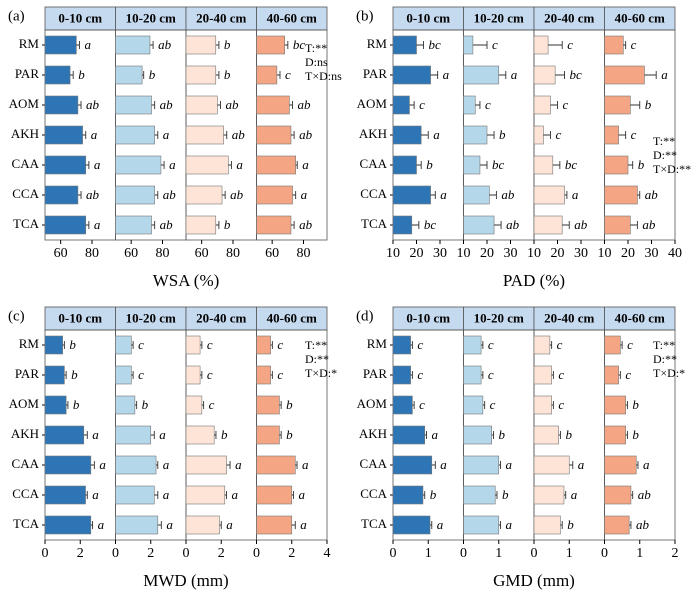 Image resolution: width=700 pixels, height=601 pixels. Describe the element at coordinates (675, 253) in the screenshot. I see `x-tick-label: 40` at that location.